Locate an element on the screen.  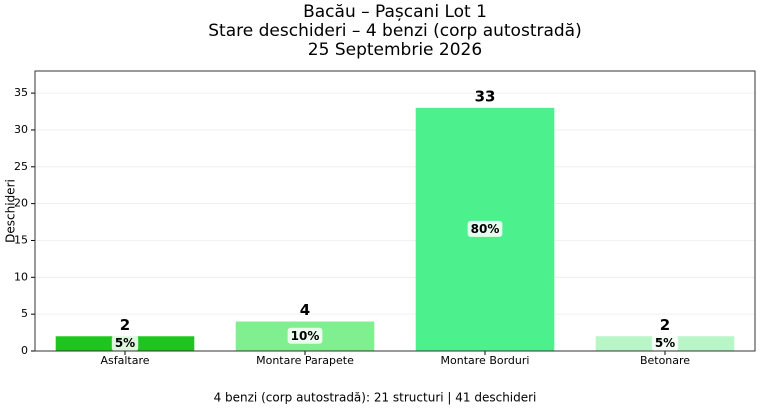
y-tick-label: 20 is located at coordinates (21, 203).